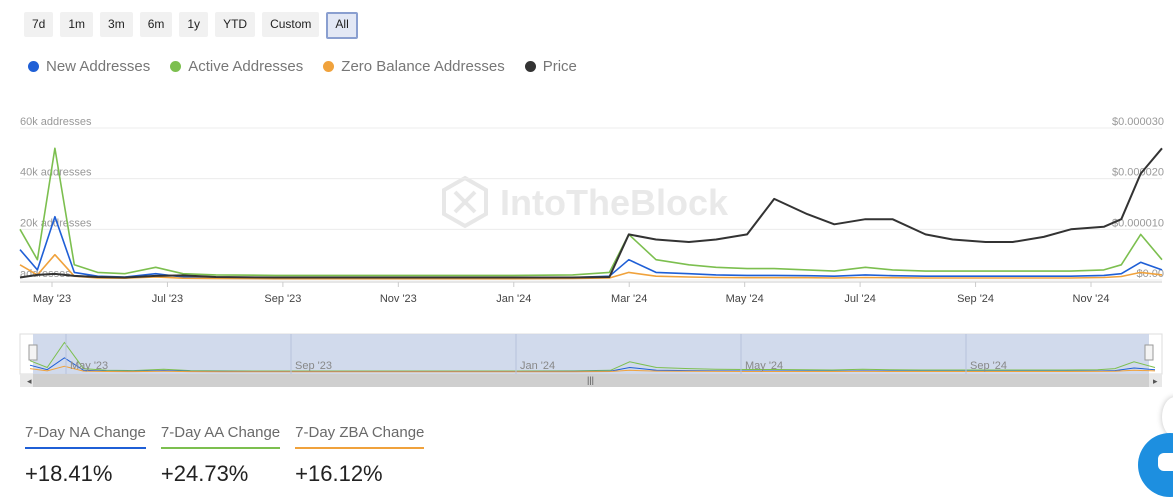  Describe the element at coordinates (1155, 381) in the screenshot. I see `scroll-right-icon: ▸` at that location.